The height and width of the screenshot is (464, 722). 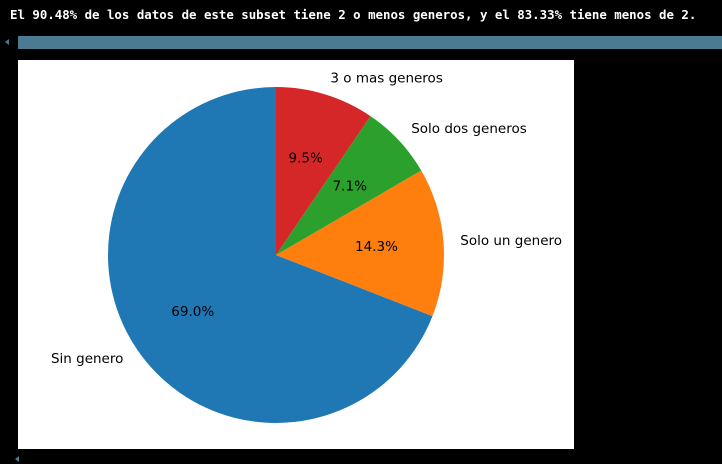 I want to click on scrollbar-thumb, so click(x=370, y=42).